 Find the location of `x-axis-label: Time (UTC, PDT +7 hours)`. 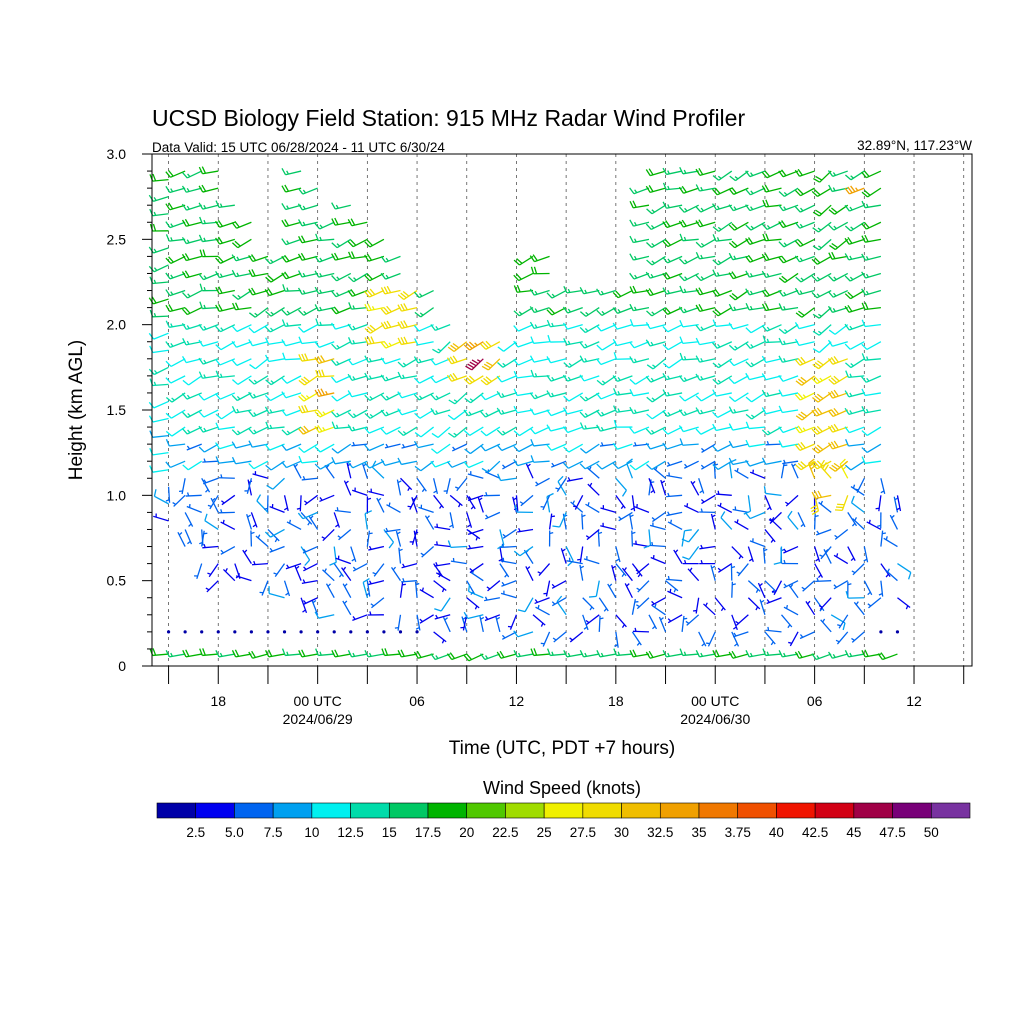

x-axis-label: Time (UTC, PDT +7 hours) is located at coordinates (562, 748).